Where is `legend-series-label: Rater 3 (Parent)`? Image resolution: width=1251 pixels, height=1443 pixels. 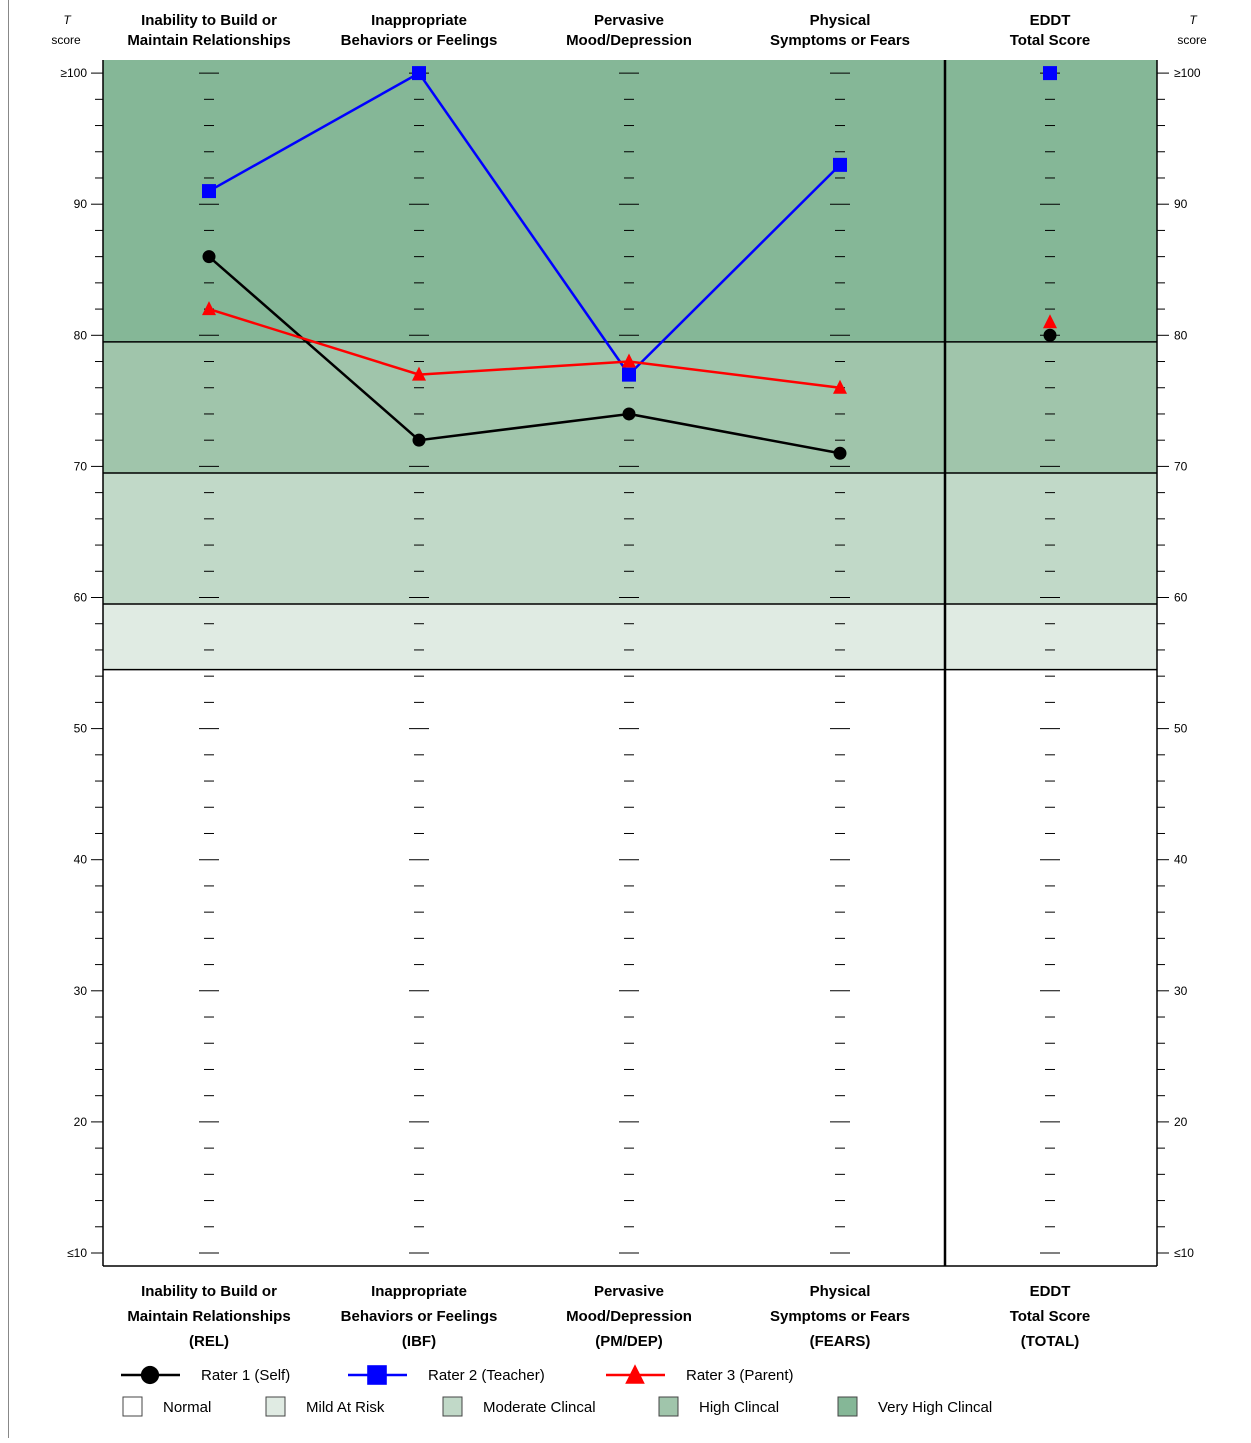
legend-series-label: Rater 3 (Parent) is located at coordinates (740, 1375).